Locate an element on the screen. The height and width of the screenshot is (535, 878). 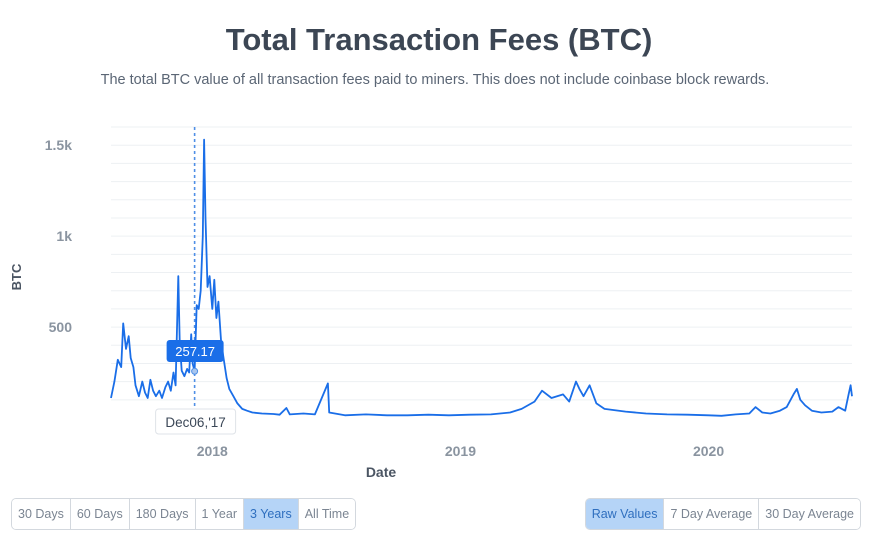
y-axis-title: BTC is located at coordinates (16, 276).